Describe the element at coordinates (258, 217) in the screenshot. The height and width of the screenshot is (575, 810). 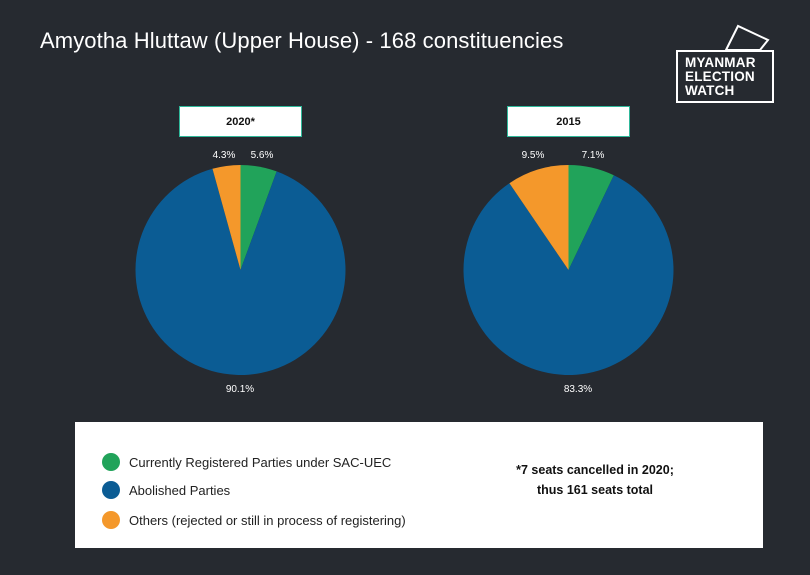
I see `chart-1-slice-registered` at that location.